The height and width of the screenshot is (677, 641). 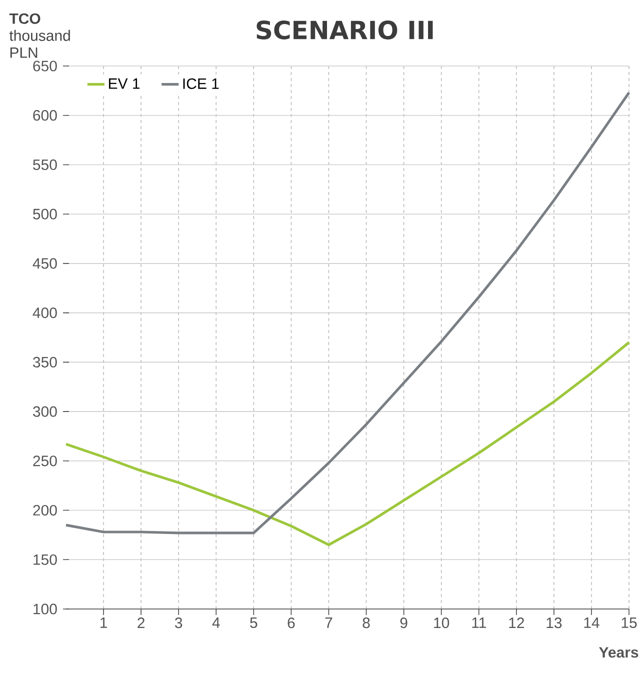 I want to click on y-axis-title: TCO thousand PLN, so click(x=39, y=35).